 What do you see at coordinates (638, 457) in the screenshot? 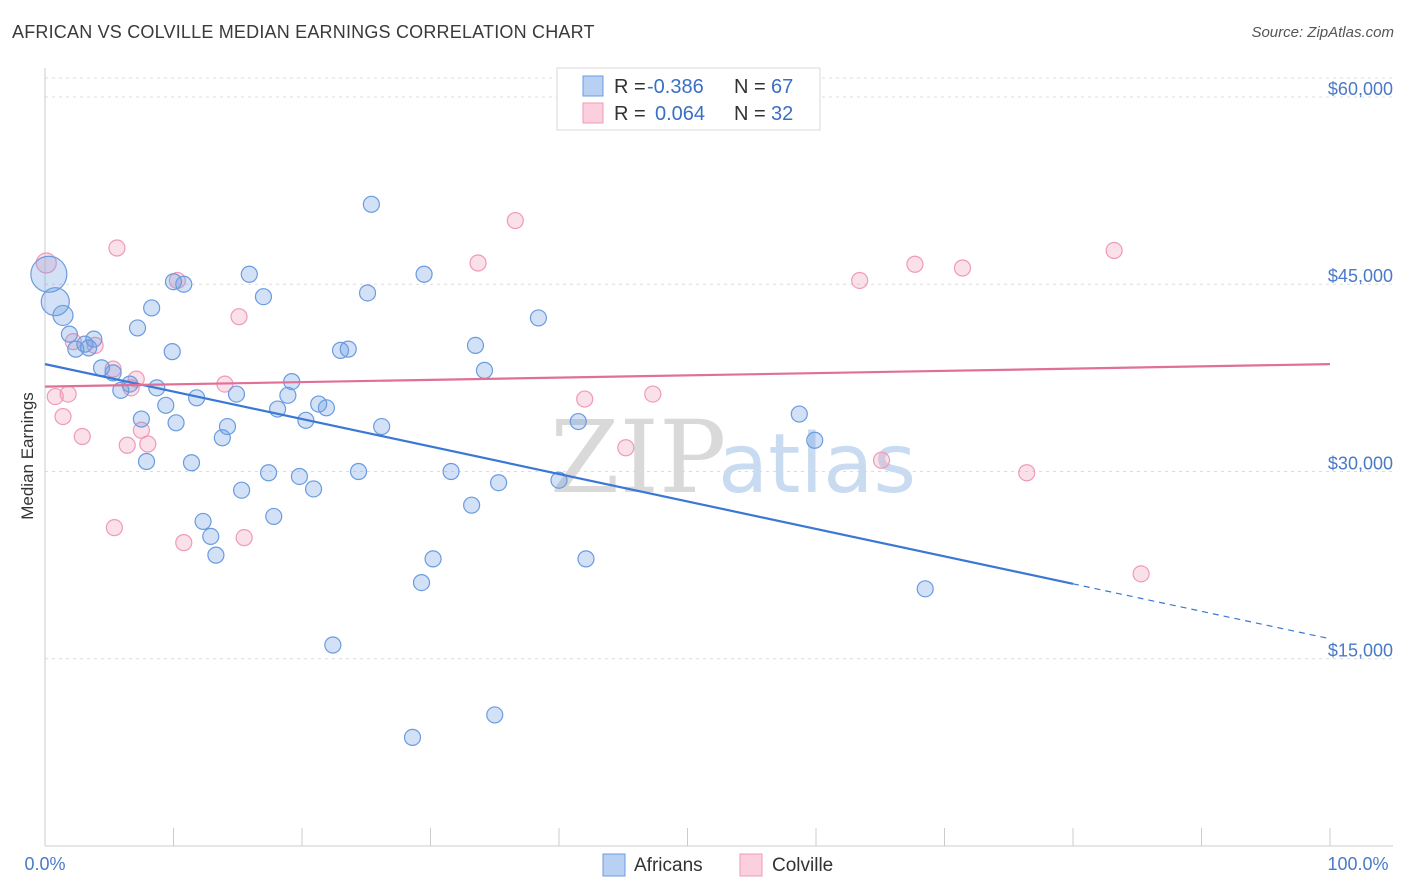
I see `watermark-zip: ZIP` at bounding box center [638, 457].